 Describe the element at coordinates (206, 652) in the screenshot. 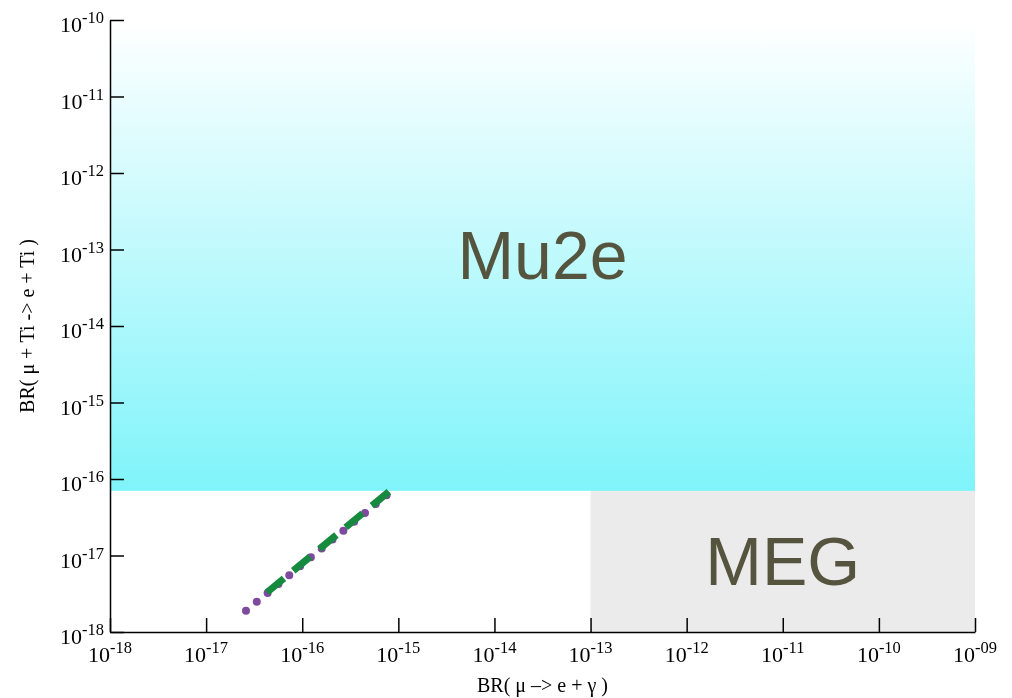

I see `x-tick-label: 10$^{-17}$` at that location.